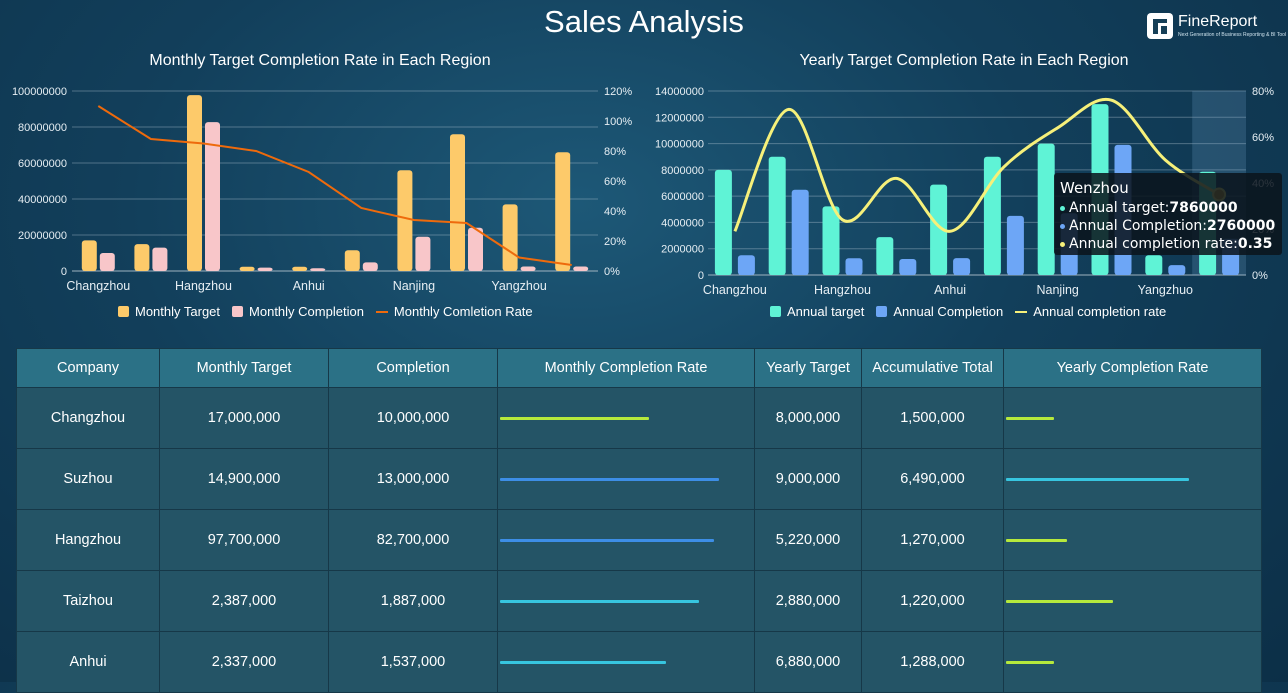  Describe the element at coordinates (244, 368) in the screenshot. I see `header-monthly-target: Monthly Target` at that location.